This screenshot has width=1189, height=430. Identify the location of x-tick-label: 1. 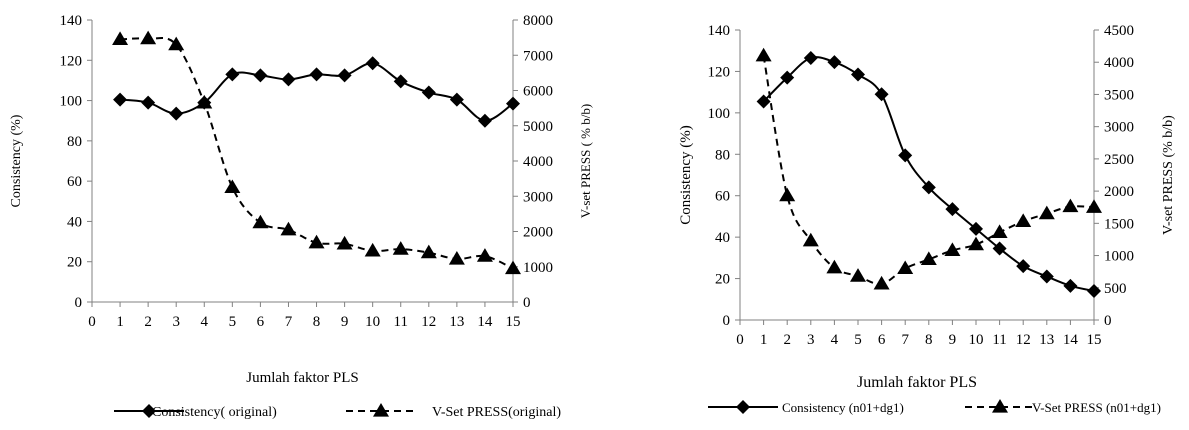
(764, 340).